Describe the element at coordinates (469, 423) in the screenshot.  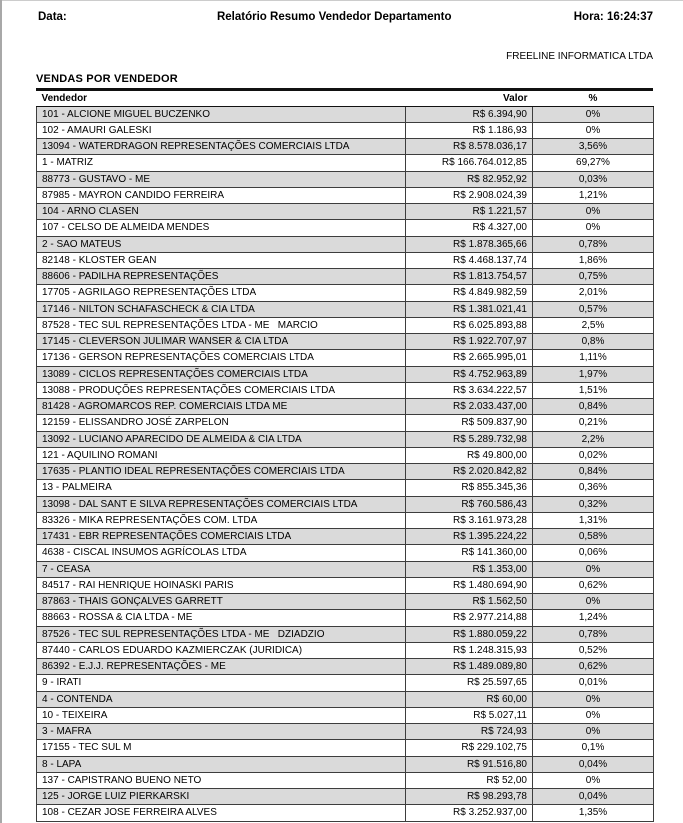
I see `cell-valor: R$ 509.837,90` at that location.